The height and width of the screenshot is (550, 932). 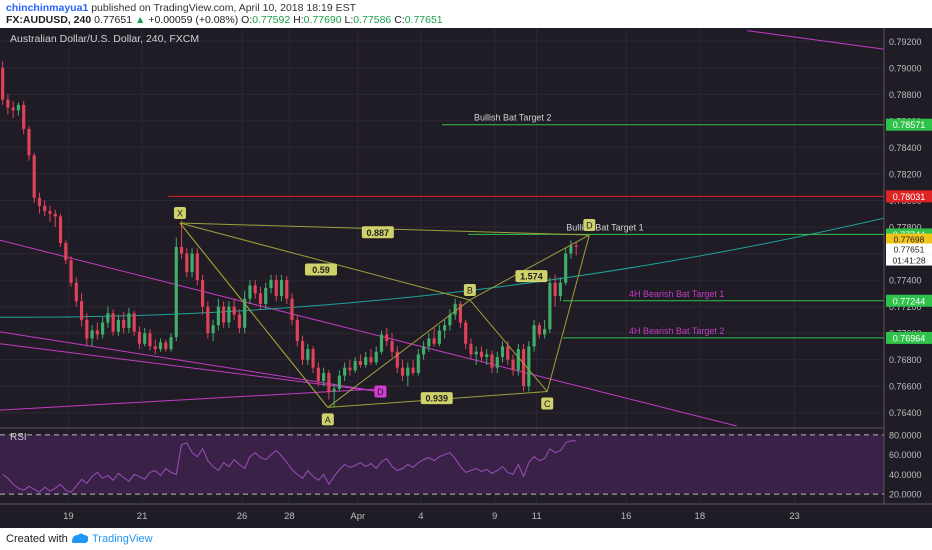 What do you see at coordinates (140, 20) in the screenshot?
I see `change-arrow-icon: ▲` at bounding box center [140, 20].